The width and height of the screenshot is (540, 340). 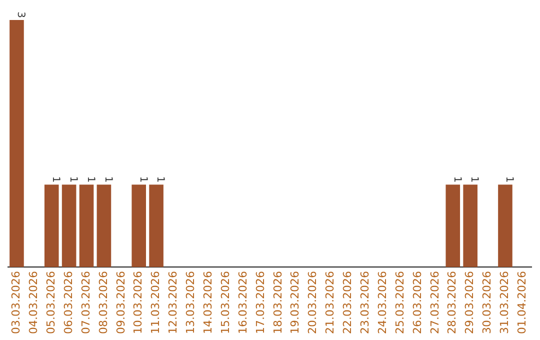 I want to click on x-tick-label: 05.03.2026, so click(x=51, y=302).